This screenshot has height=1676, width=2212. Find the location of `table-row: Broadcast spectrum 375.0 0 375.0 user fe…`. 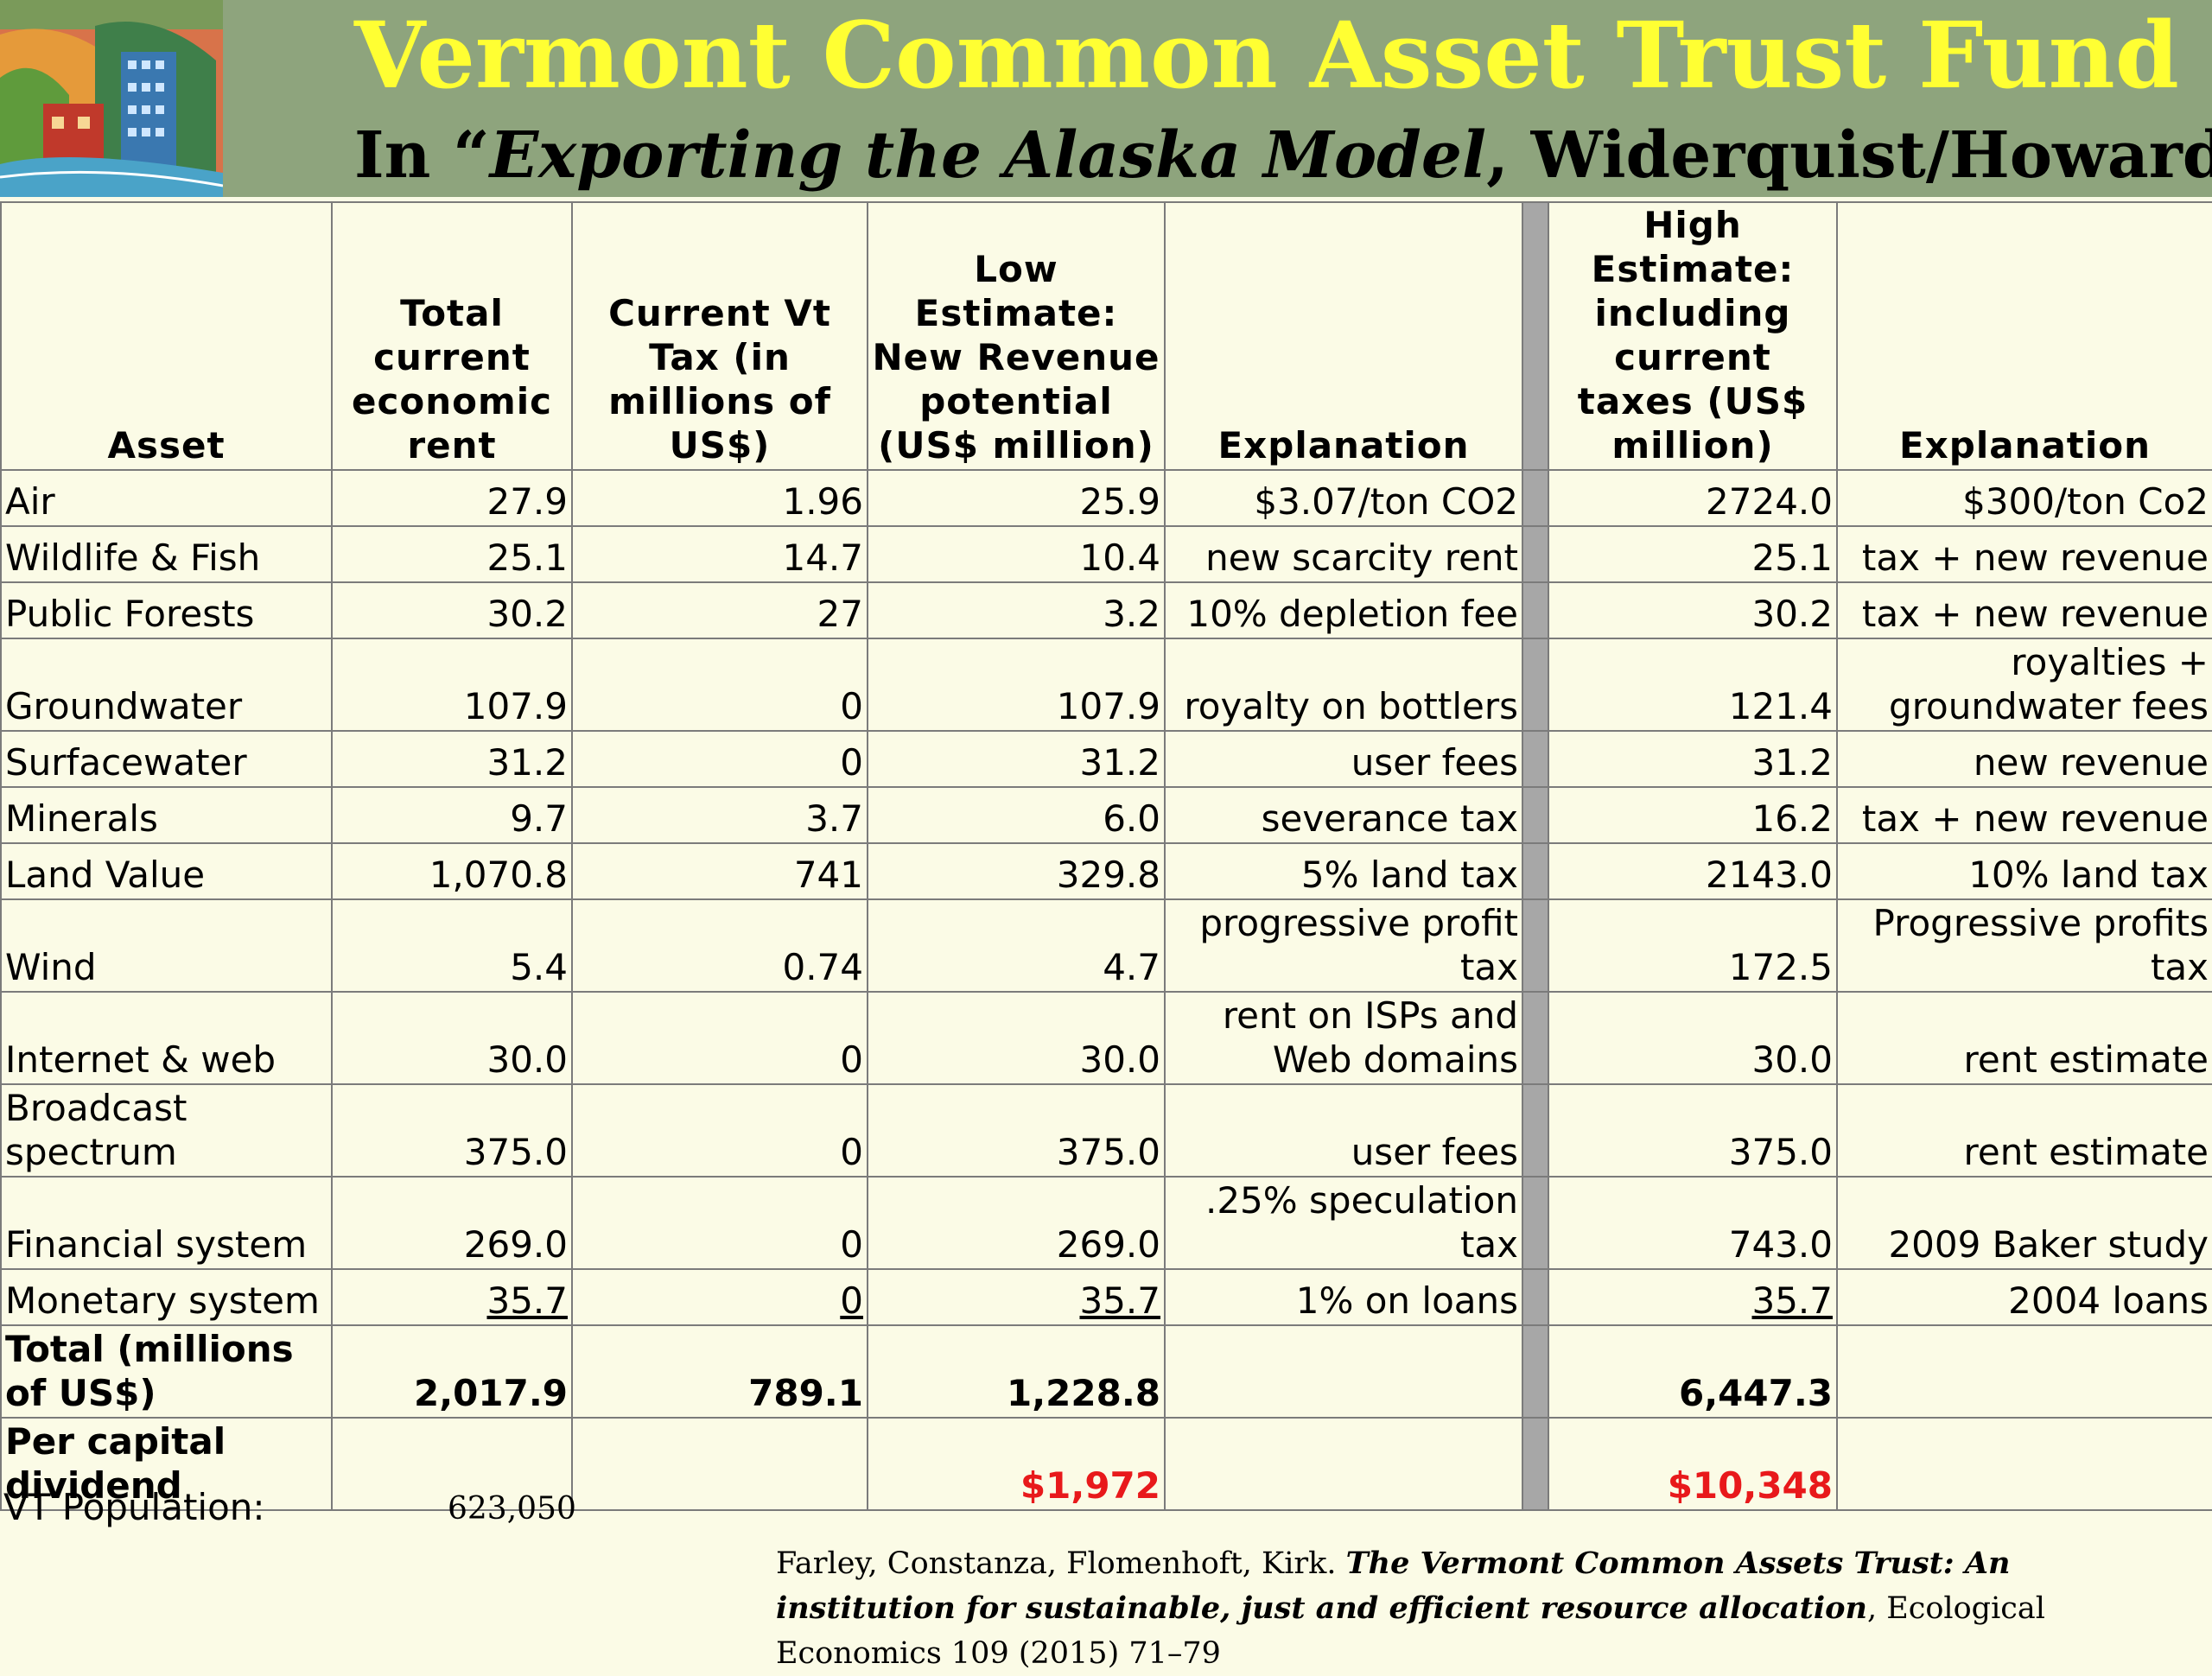

table-row: Broadcast spectrum 375.0 0 375.0 user fe… is located at coordinates (1106, 1130).